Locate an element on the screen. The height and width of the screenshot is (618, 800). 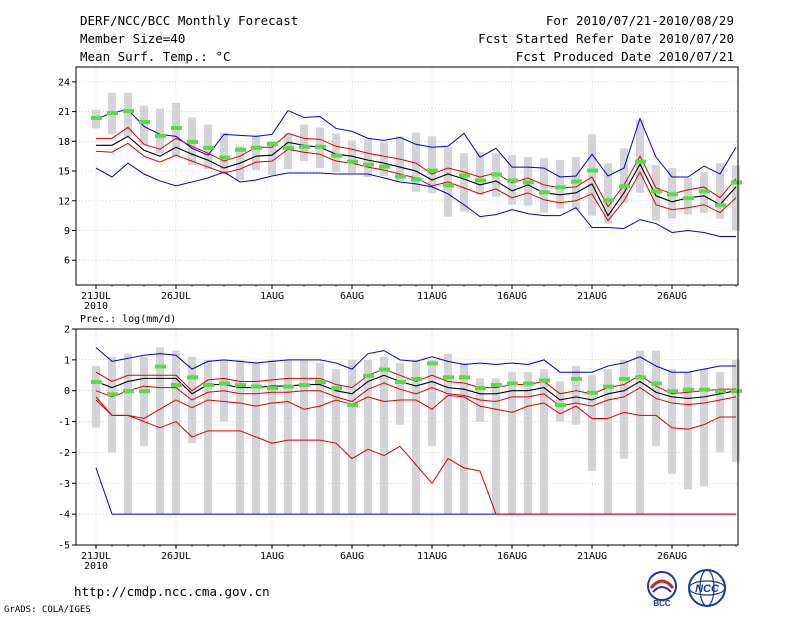
bcc-logo-text: BCC is located at coordinates (662, 603).